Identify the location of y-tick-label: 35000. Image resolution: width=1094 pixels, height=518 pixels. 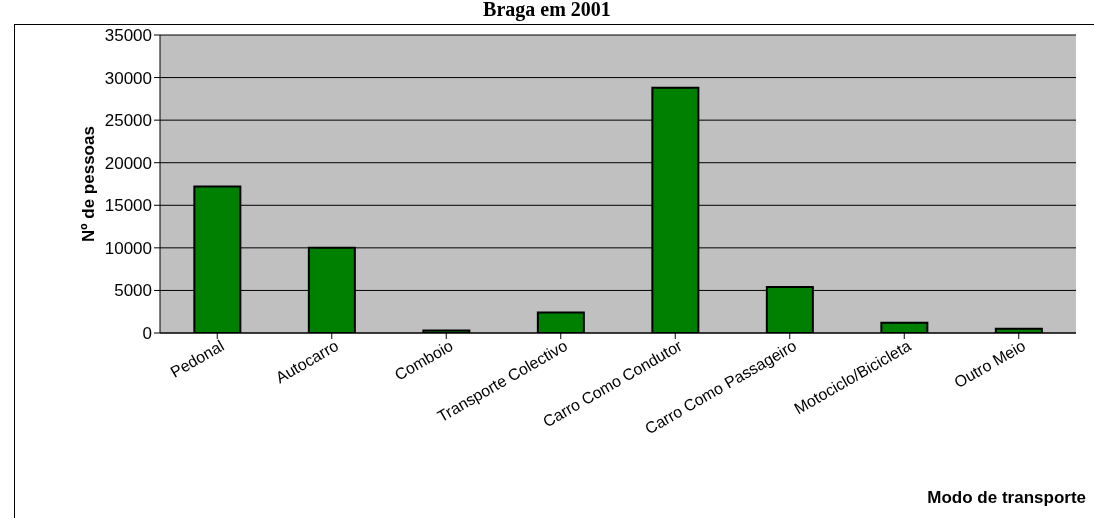
(128, 36).